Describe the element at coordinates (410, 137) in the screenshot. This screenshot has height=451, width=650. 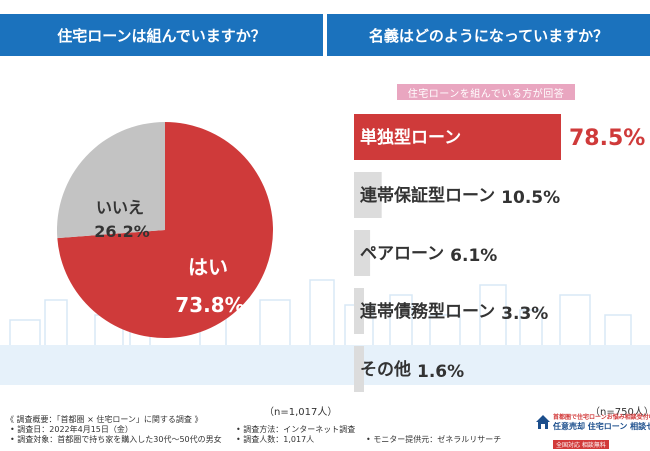
I see `bar-label-0: 単独型ローン` at that location.